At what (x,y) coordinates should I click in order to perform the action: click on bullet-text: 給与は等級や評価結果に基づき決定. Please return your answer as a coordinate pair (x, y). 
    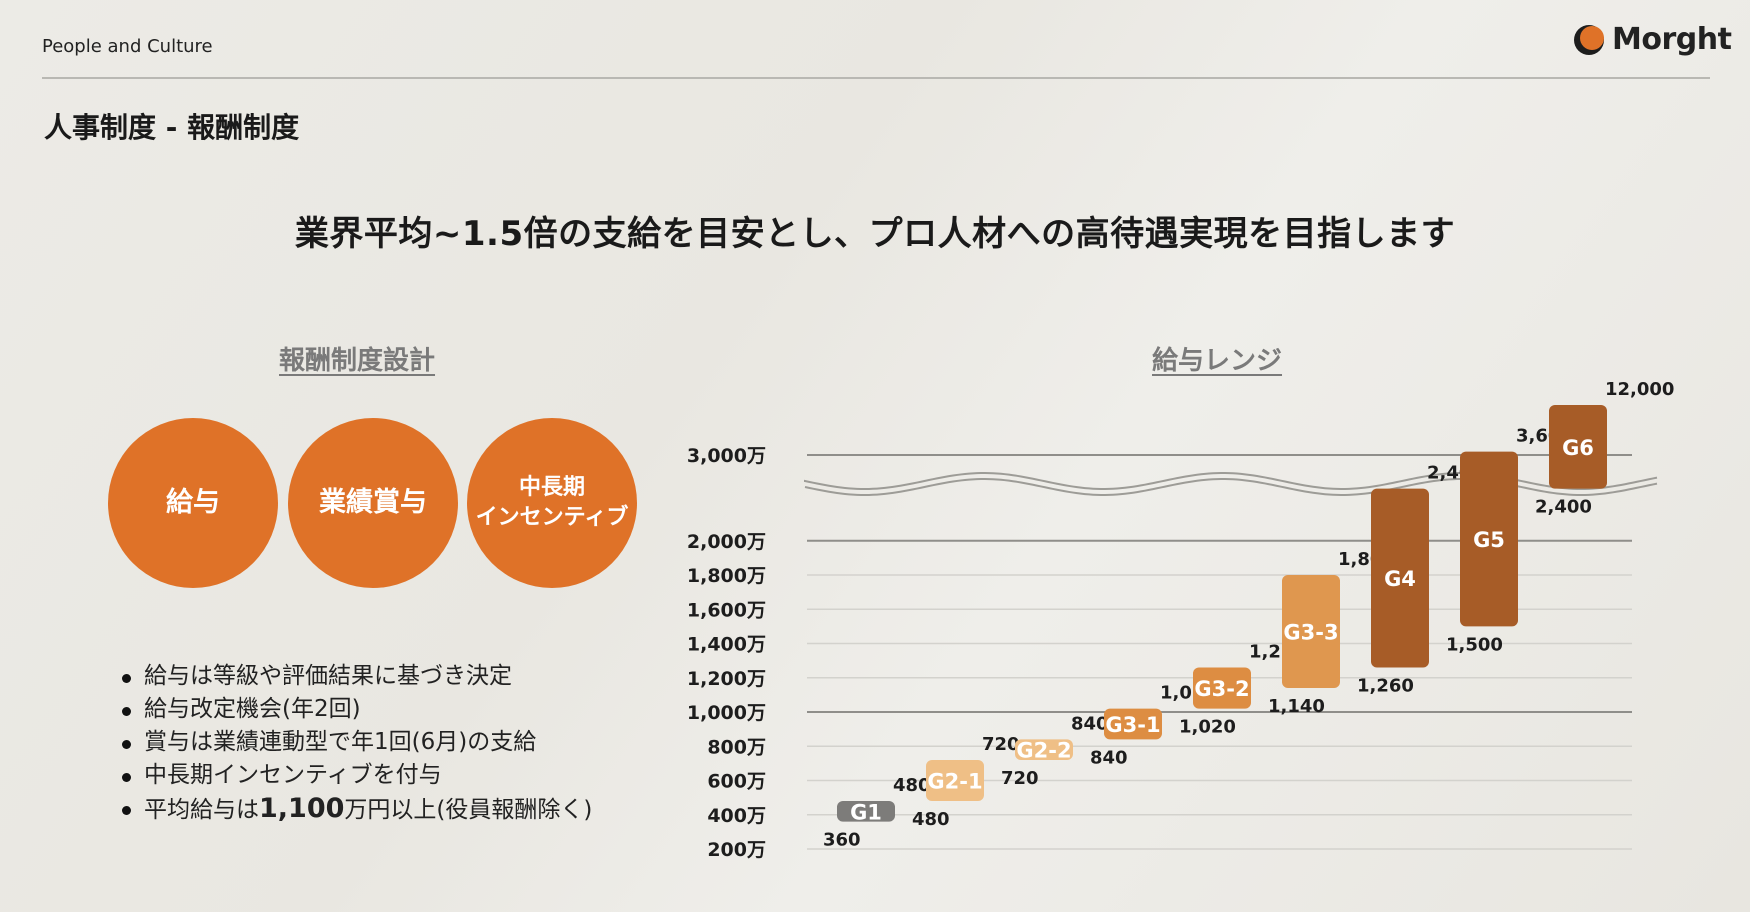
    Looking at the image, I should click on (328, 676).